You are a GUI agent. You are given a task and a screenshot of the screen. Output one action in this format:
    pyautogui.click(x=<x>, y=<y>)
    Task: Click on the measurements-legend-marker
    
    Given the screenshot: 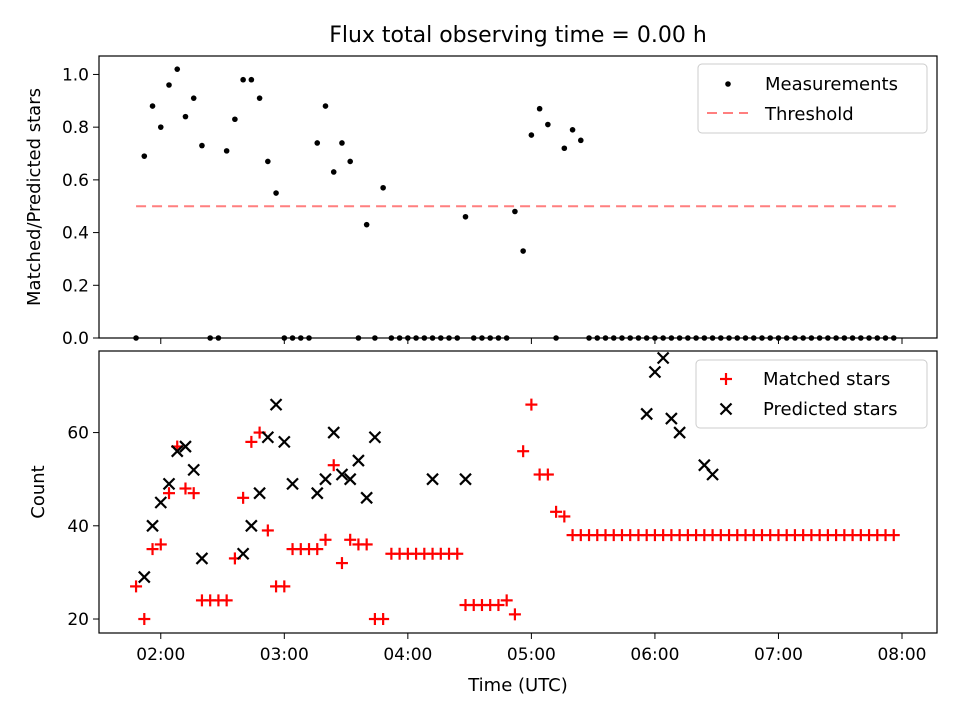 What is the action you would take?
    pyautogui.click(x=728, y=84)
    